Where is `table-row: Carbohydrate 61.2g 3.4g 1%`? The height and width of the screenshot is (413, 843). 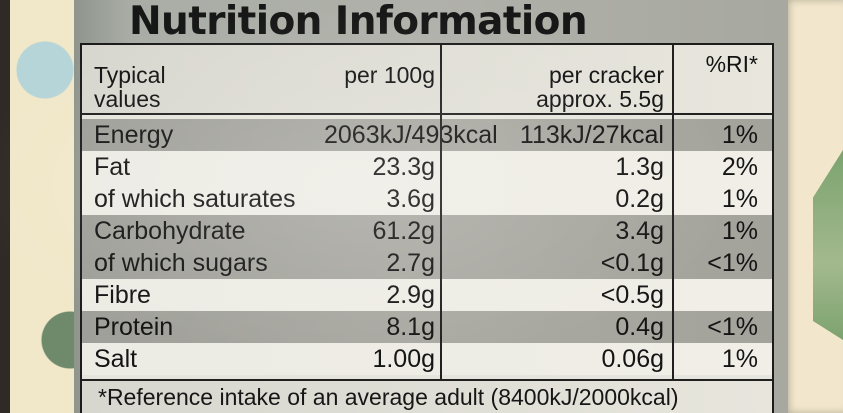 table-row: Carbohydrate 61.2g 3.4g 1% is located at coordinates (427, 231).